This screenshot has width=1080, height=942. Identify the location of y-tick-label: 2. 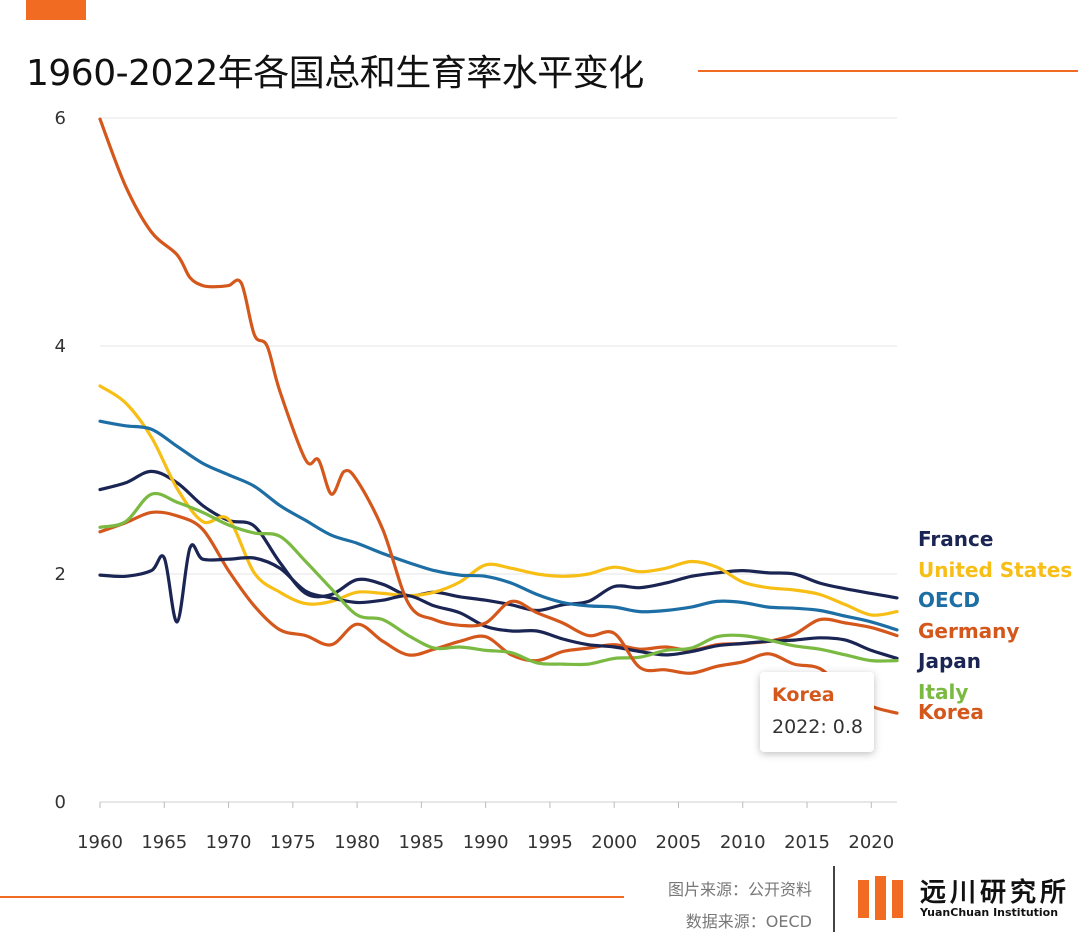
(60, 574).